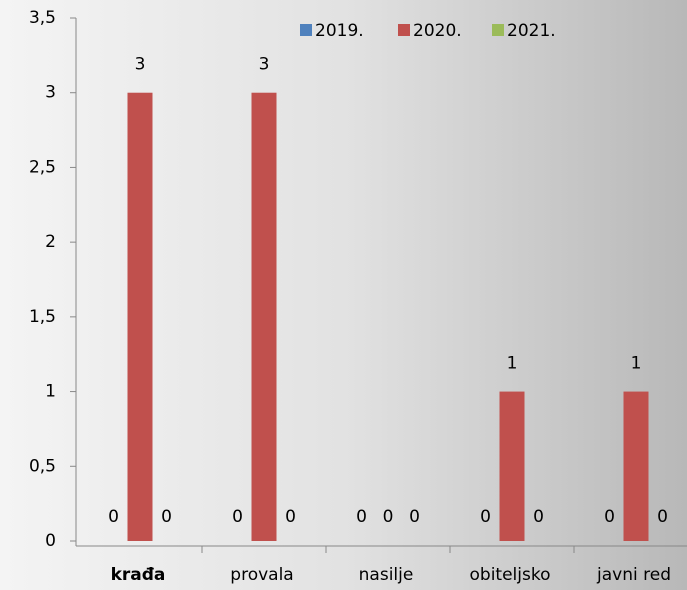  What do you see at coordinates (437, 31) in the screenshot?
I see `legend-label: 2020.` at bounding box center [437, 31].